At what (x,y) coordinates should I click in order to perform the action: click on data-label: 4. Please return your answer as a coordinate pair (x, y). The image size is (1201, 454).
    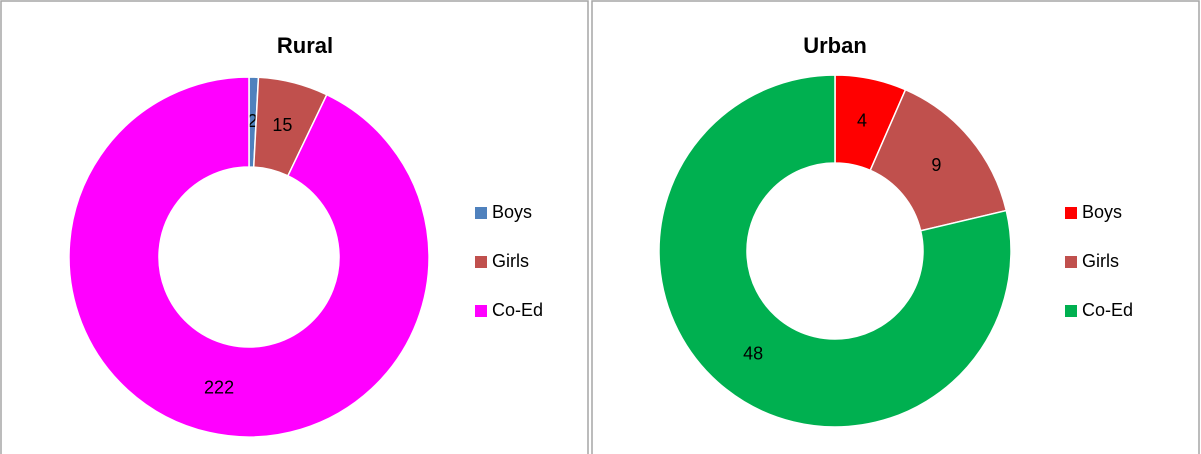
    Looking at the image, I should click on (862, 121).